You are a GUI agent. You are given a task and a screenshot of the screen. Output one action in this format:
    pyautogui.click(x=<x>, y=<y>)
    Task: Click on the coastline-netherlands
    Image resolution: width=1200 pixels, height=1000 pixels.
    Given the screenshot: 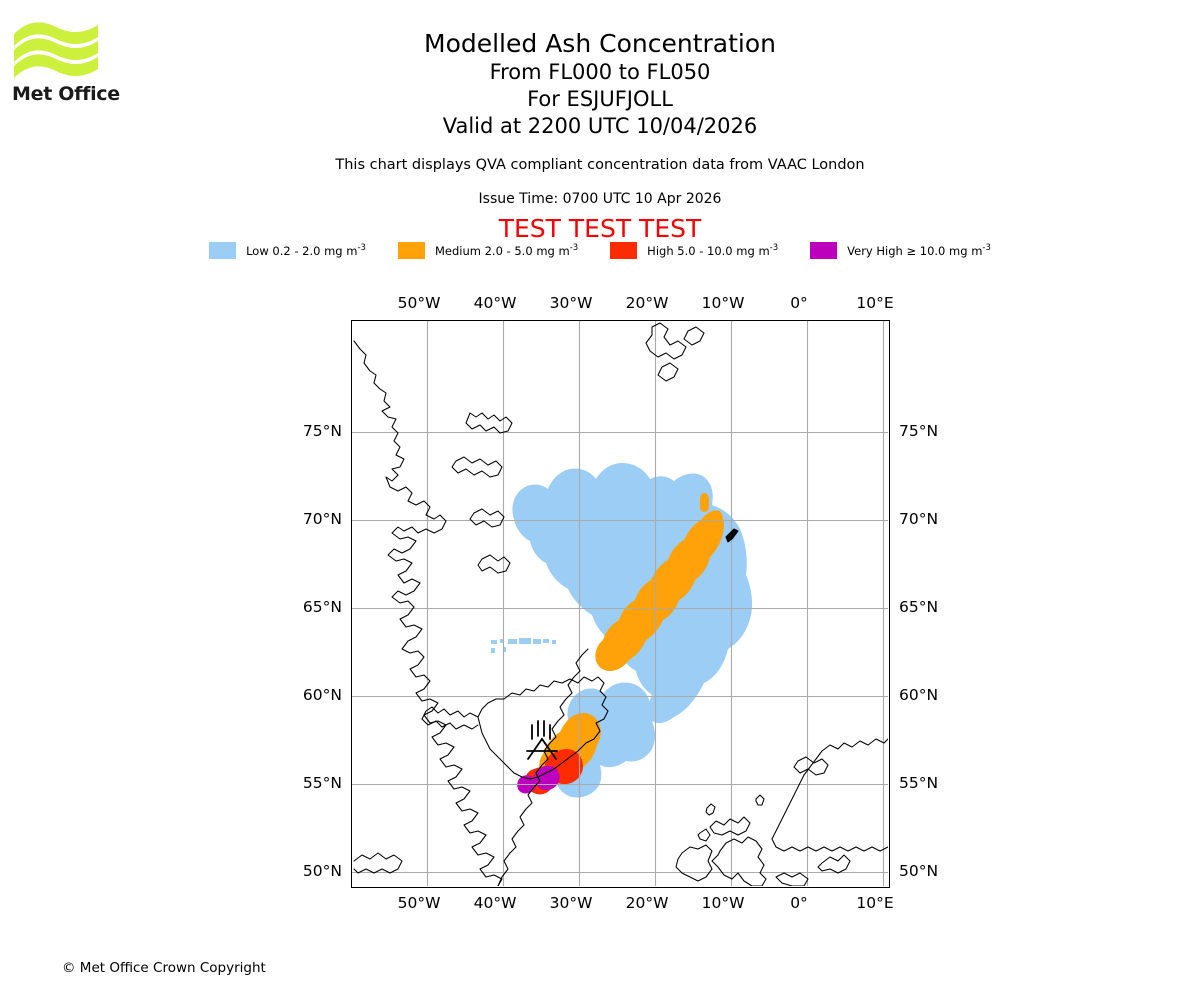 What is the action you would take?
    pyautogui.click(x=792, y=879)
    